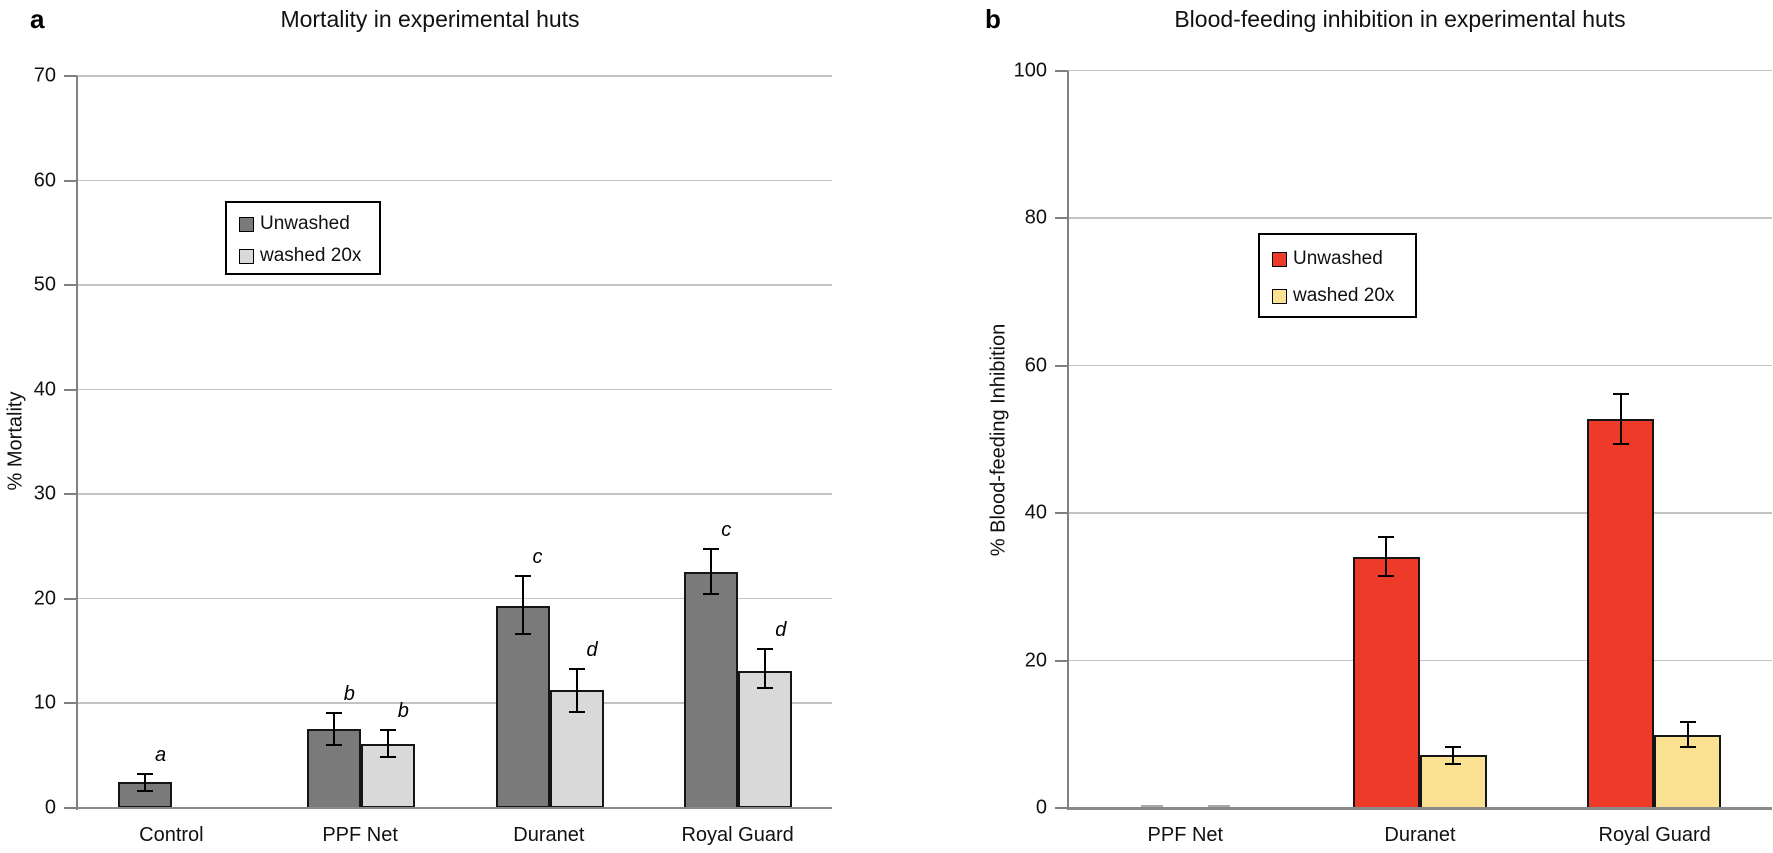 This screenshot has width=1773, height=853. What do you see at coordinates (993, 19) in the screenshot?
I see `panel-b-label: b` at bounding box center [993, 19].